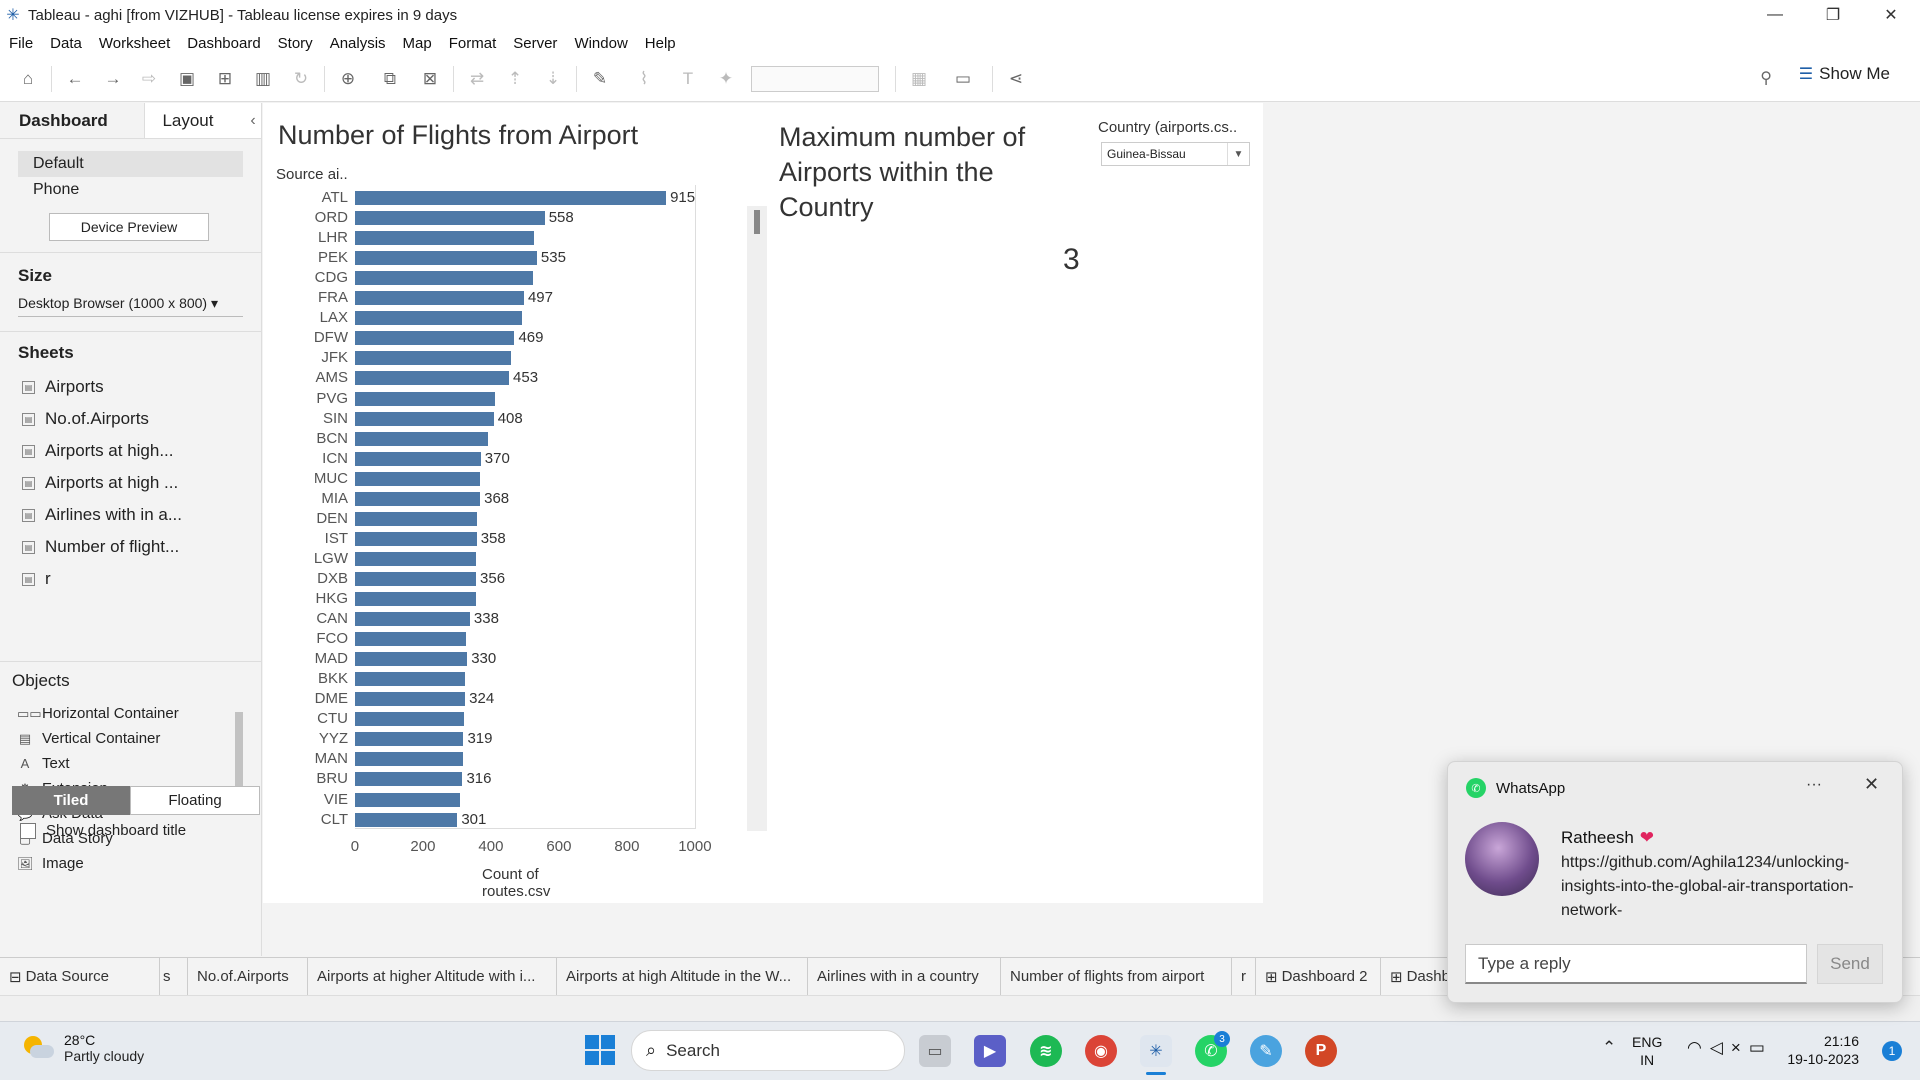 Image resolution: width=1920 pixels, height=1080 pixels. I want to click on fix-axes-icon: ✦, so click(726, 78).